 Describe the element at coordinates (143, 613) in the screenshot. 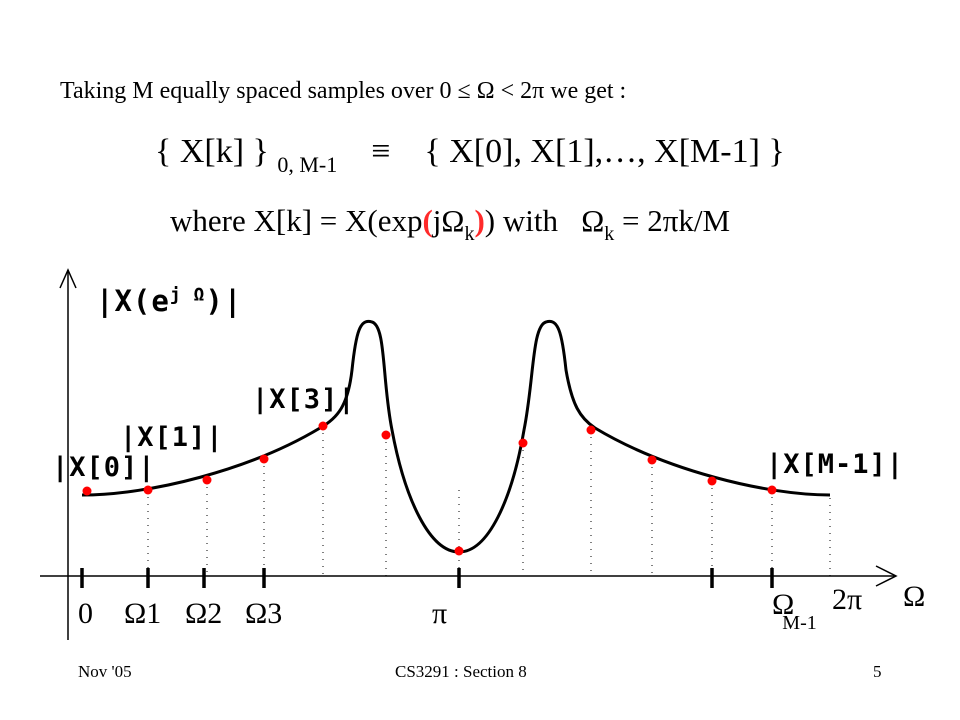

I see `tick-label-omega1: Ω1` at that location.